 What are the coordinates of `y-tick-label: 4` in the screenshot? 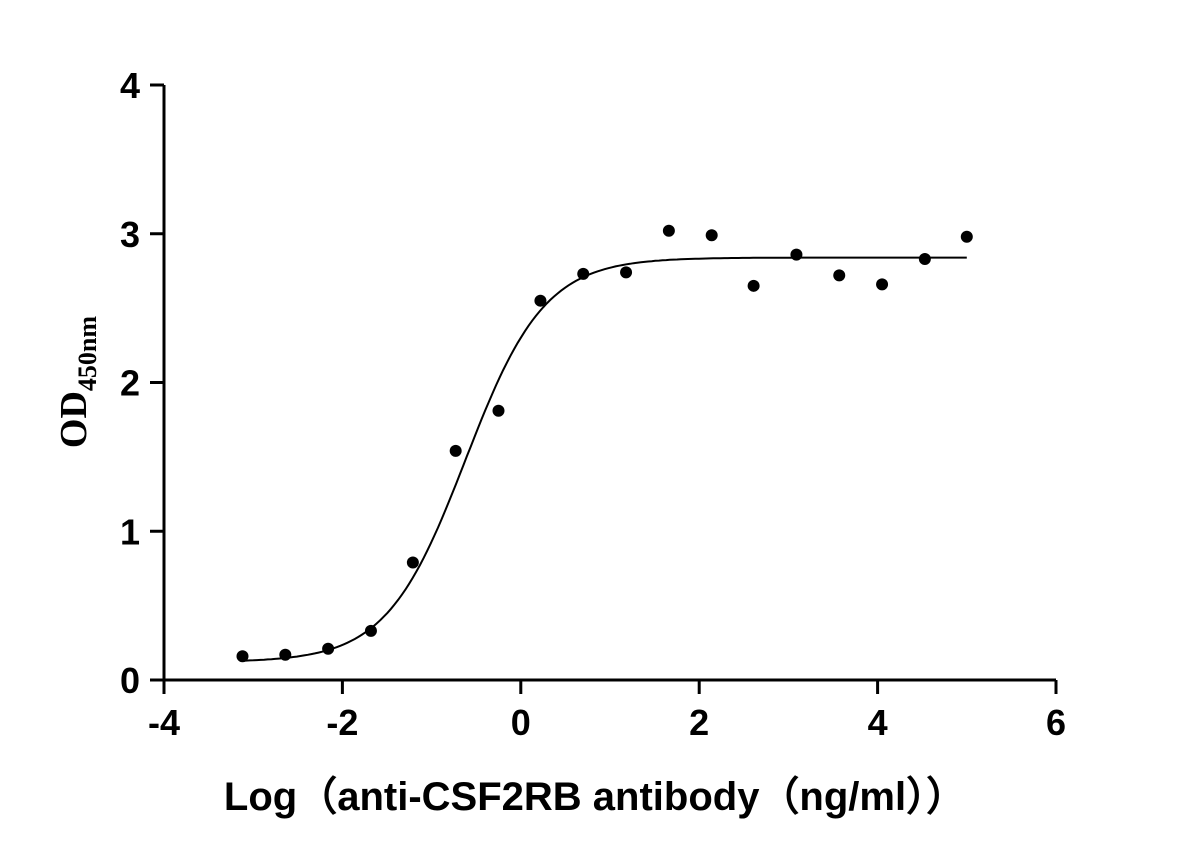 It's located at (130, 85).